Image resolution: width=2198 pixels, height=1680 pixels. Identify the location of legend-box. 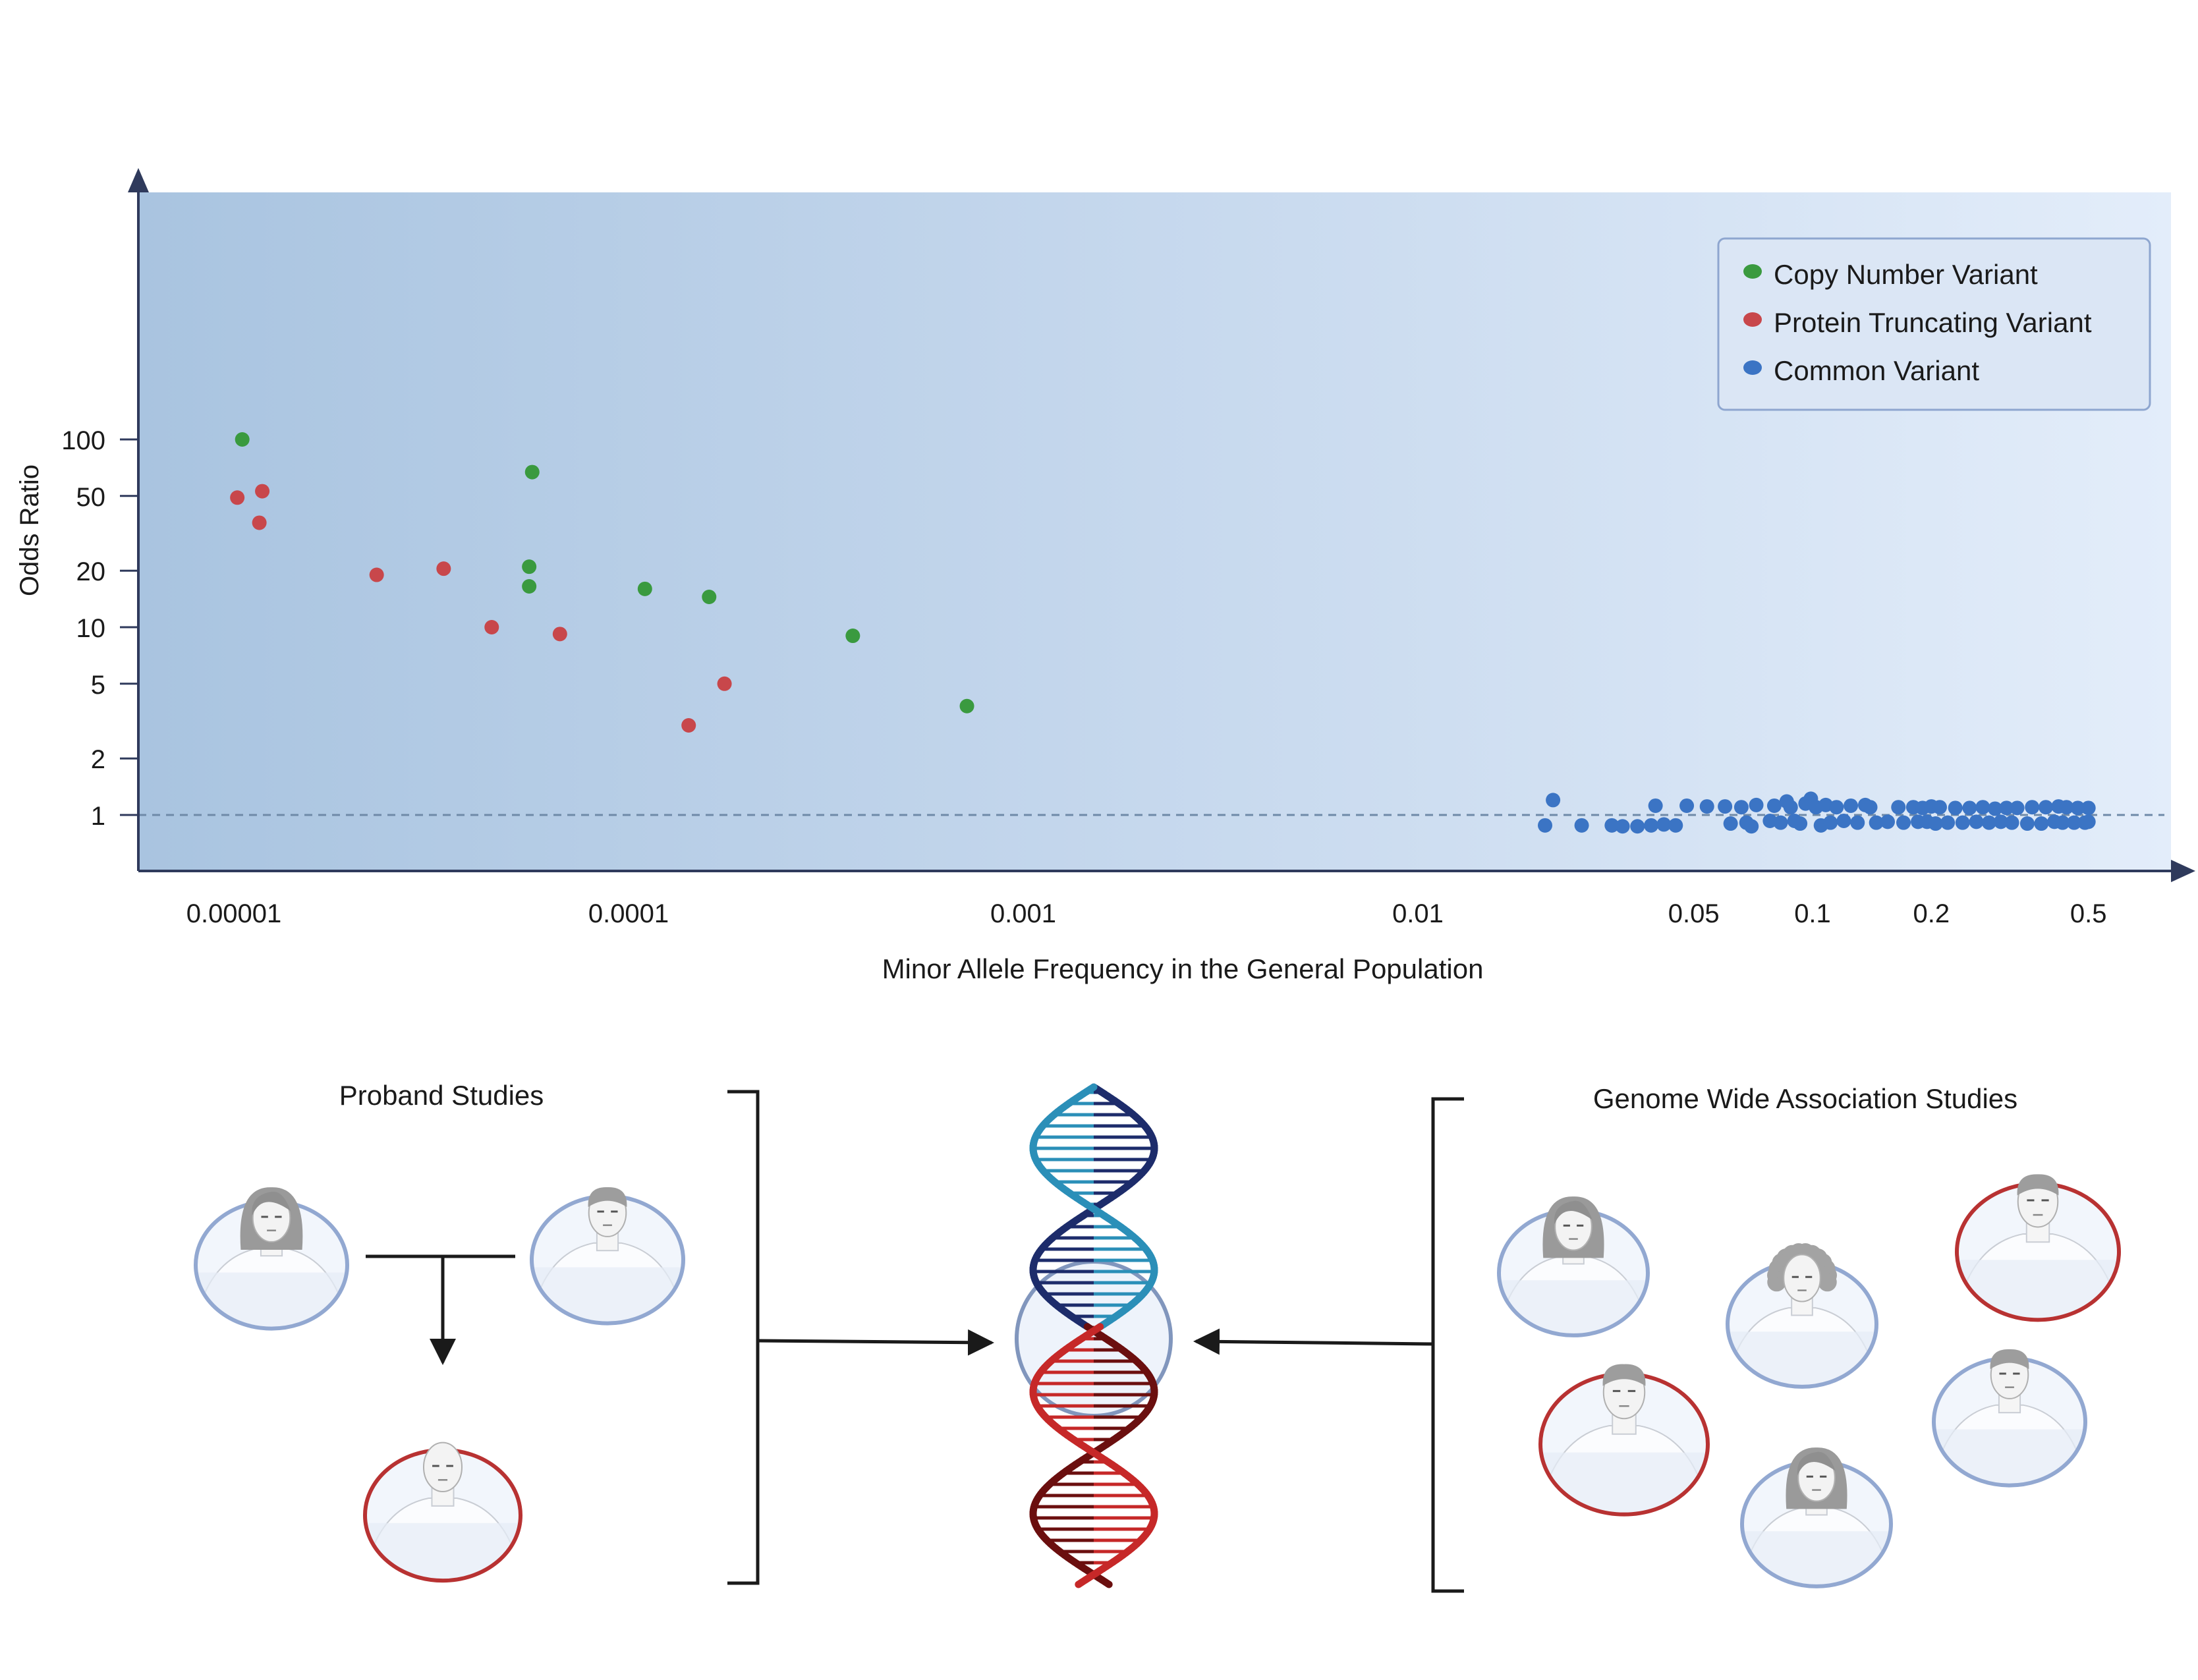
(1934, 324).